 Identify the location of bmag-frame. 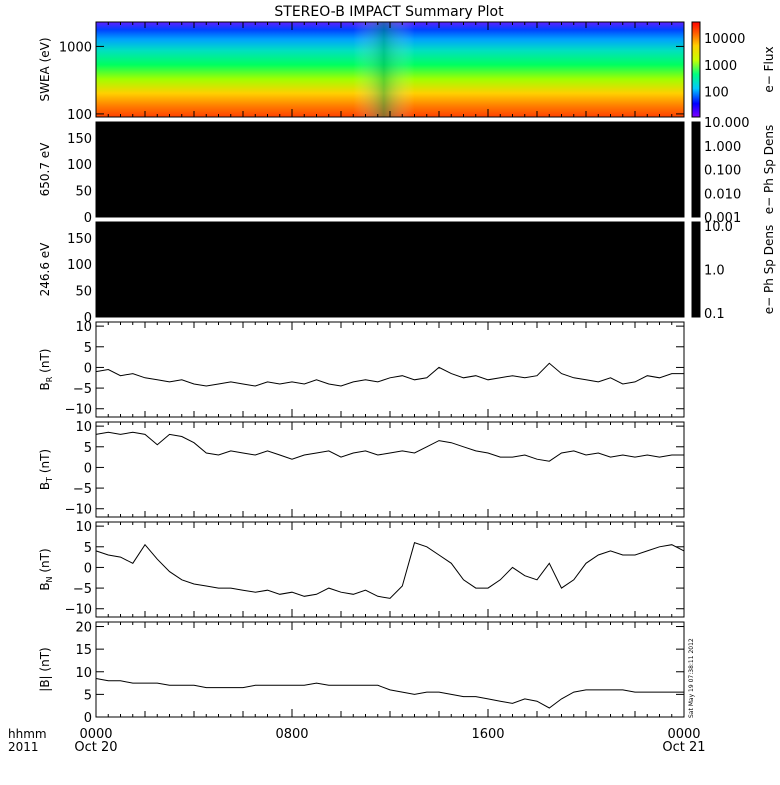
(390, 669).